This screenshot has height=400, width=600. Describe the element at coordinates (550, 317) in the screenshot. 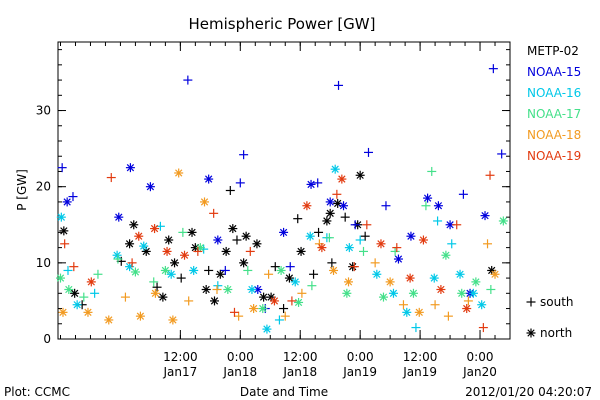

I see `symbol-legend: south north` at that location.